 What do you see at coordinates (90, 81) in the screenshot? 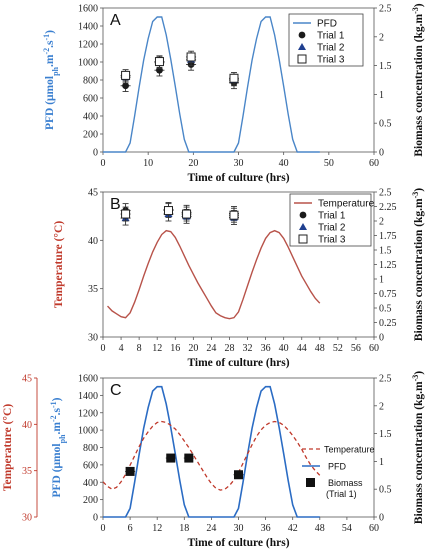
I see `y-left-tick-label: 800` at bounding box center [90, 81].